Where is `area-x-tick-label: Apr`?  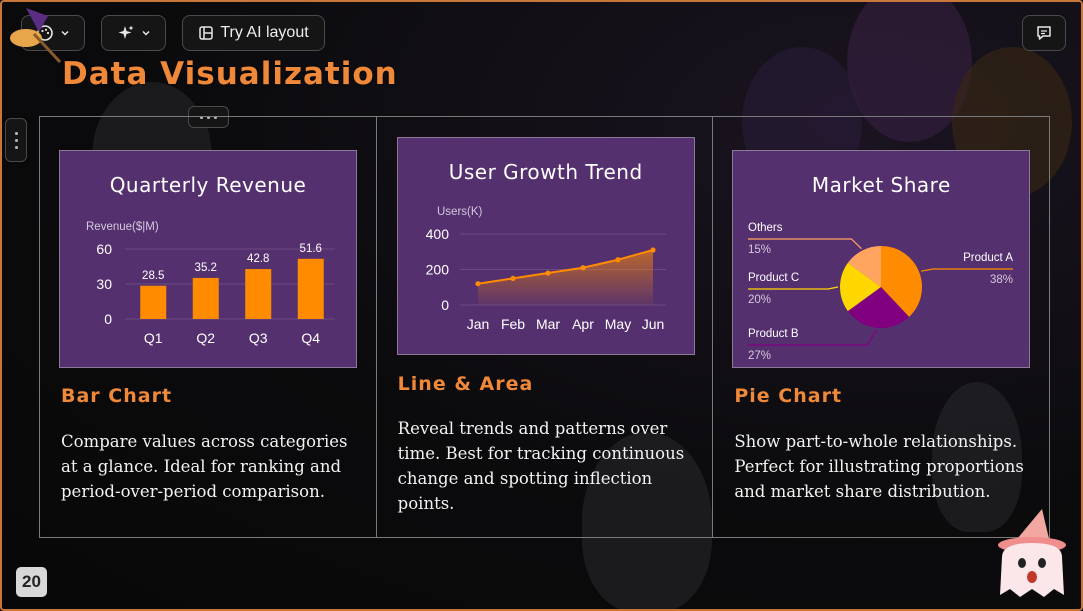
area-x-tick-label: Apr is located at coordinates (583, 324).